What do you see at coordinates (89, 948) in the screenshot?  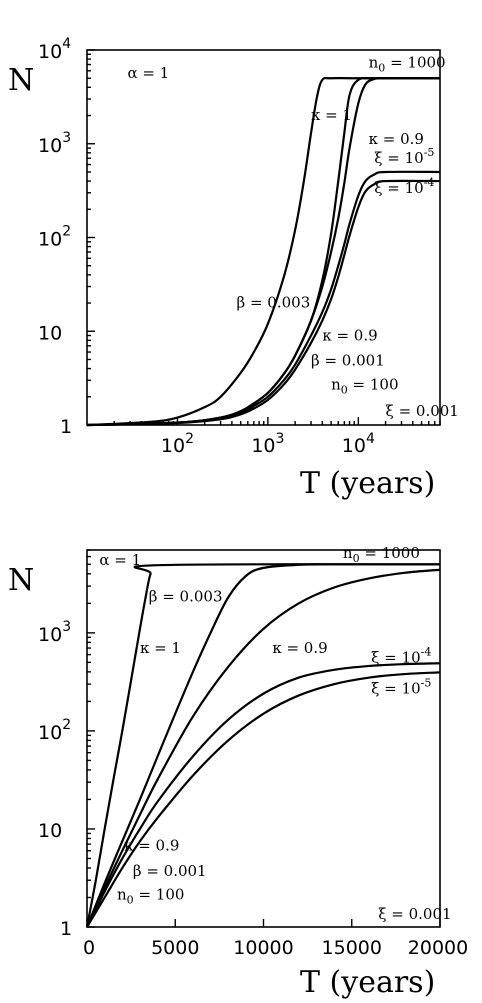 I see `x-tick-label: 0` at bounding box center [89, 948].